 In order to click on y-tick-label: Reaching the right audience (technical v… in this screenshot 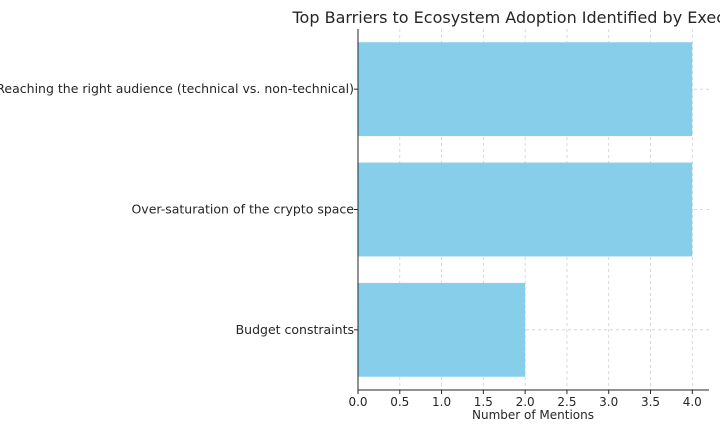, I will do `click(177, 88)`.